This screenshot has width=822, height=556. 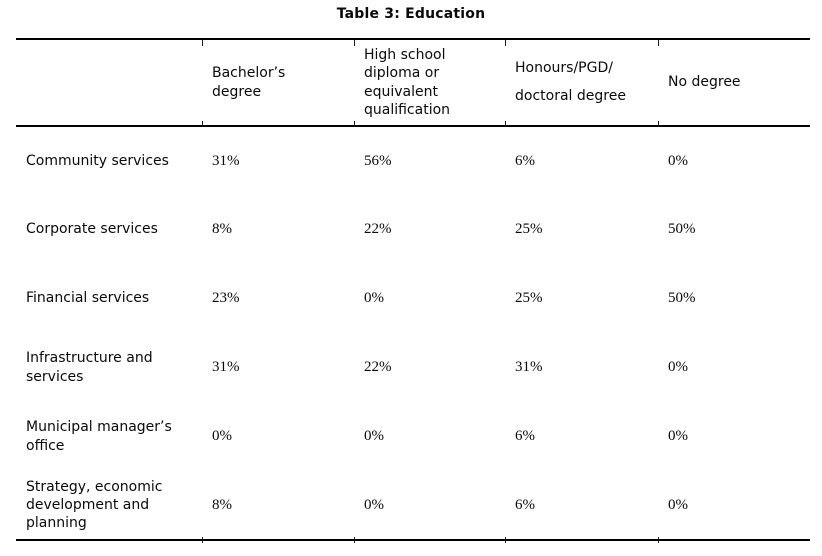 What do you see at coordinates (88, 298) in the screenshot?
I see `row-label: Financial services` at bounding box center [88, 298].